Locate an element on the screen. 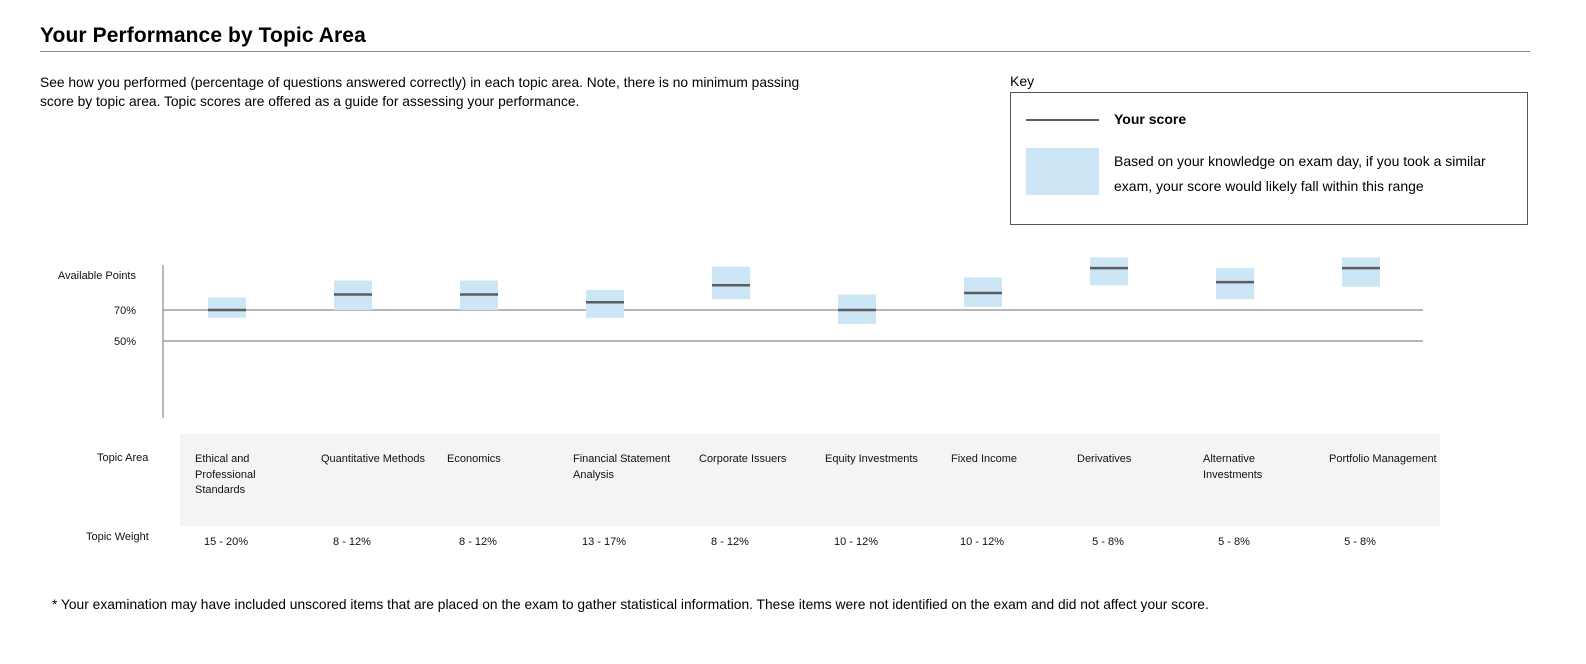 The height and width of the screenshot is (664, 1586). topic-area-label: Economics is located at coordinates (474, 459).